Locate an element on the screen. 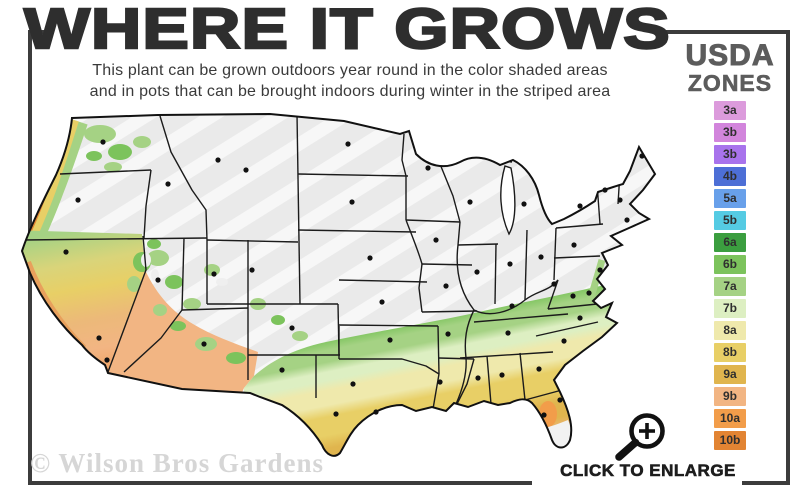  zone-chip-label: 8b is located at coordinates (729, 352).